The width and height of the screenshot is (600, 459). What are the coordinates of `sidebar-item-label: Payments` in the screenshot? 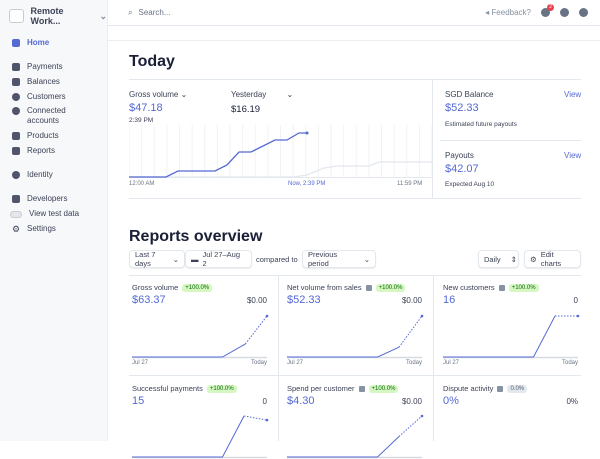 It's located at (45, 66).